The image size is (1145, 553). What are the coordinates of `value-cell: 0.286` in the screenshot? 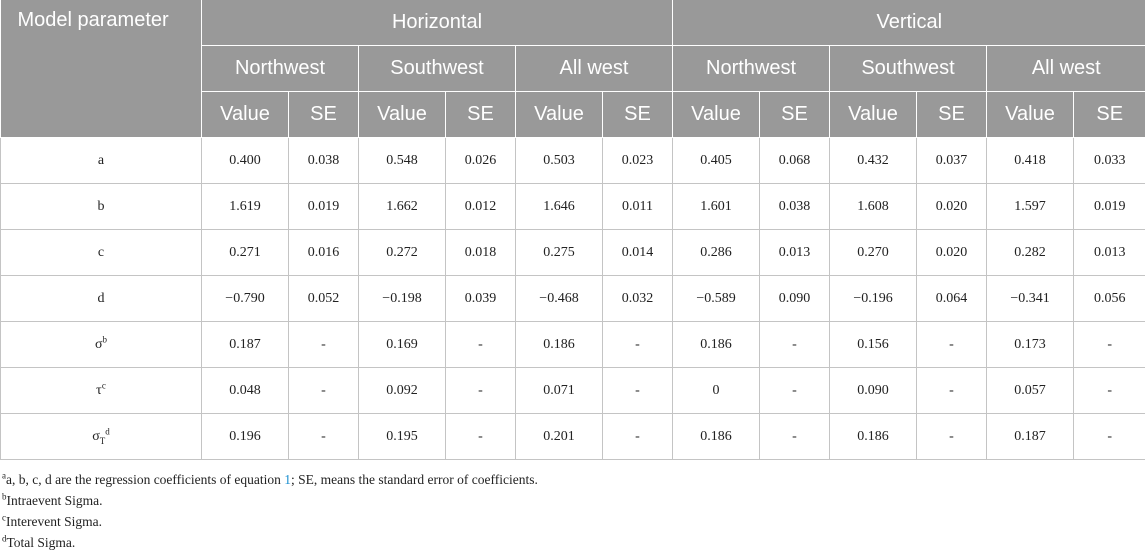 It's located at (716, 253).